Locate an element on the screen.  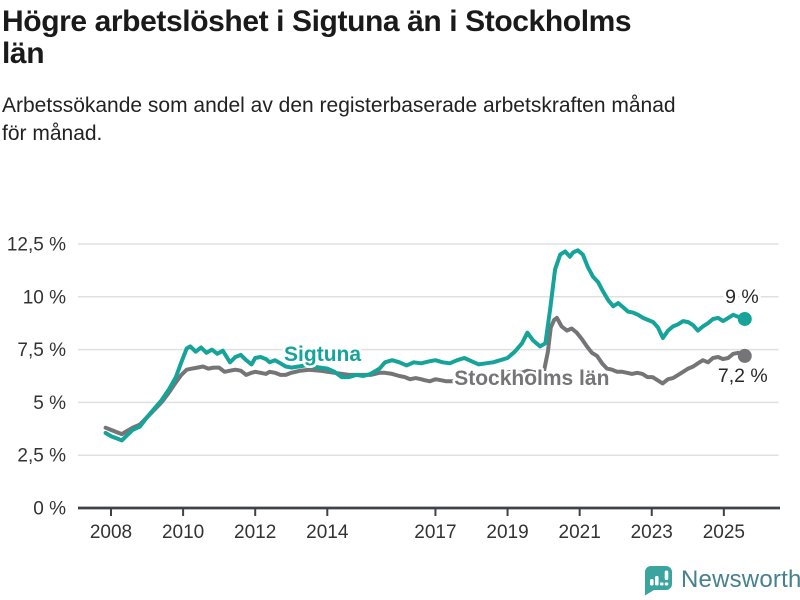
y-tick-label: 5 % is located at coordinates (49, 403).